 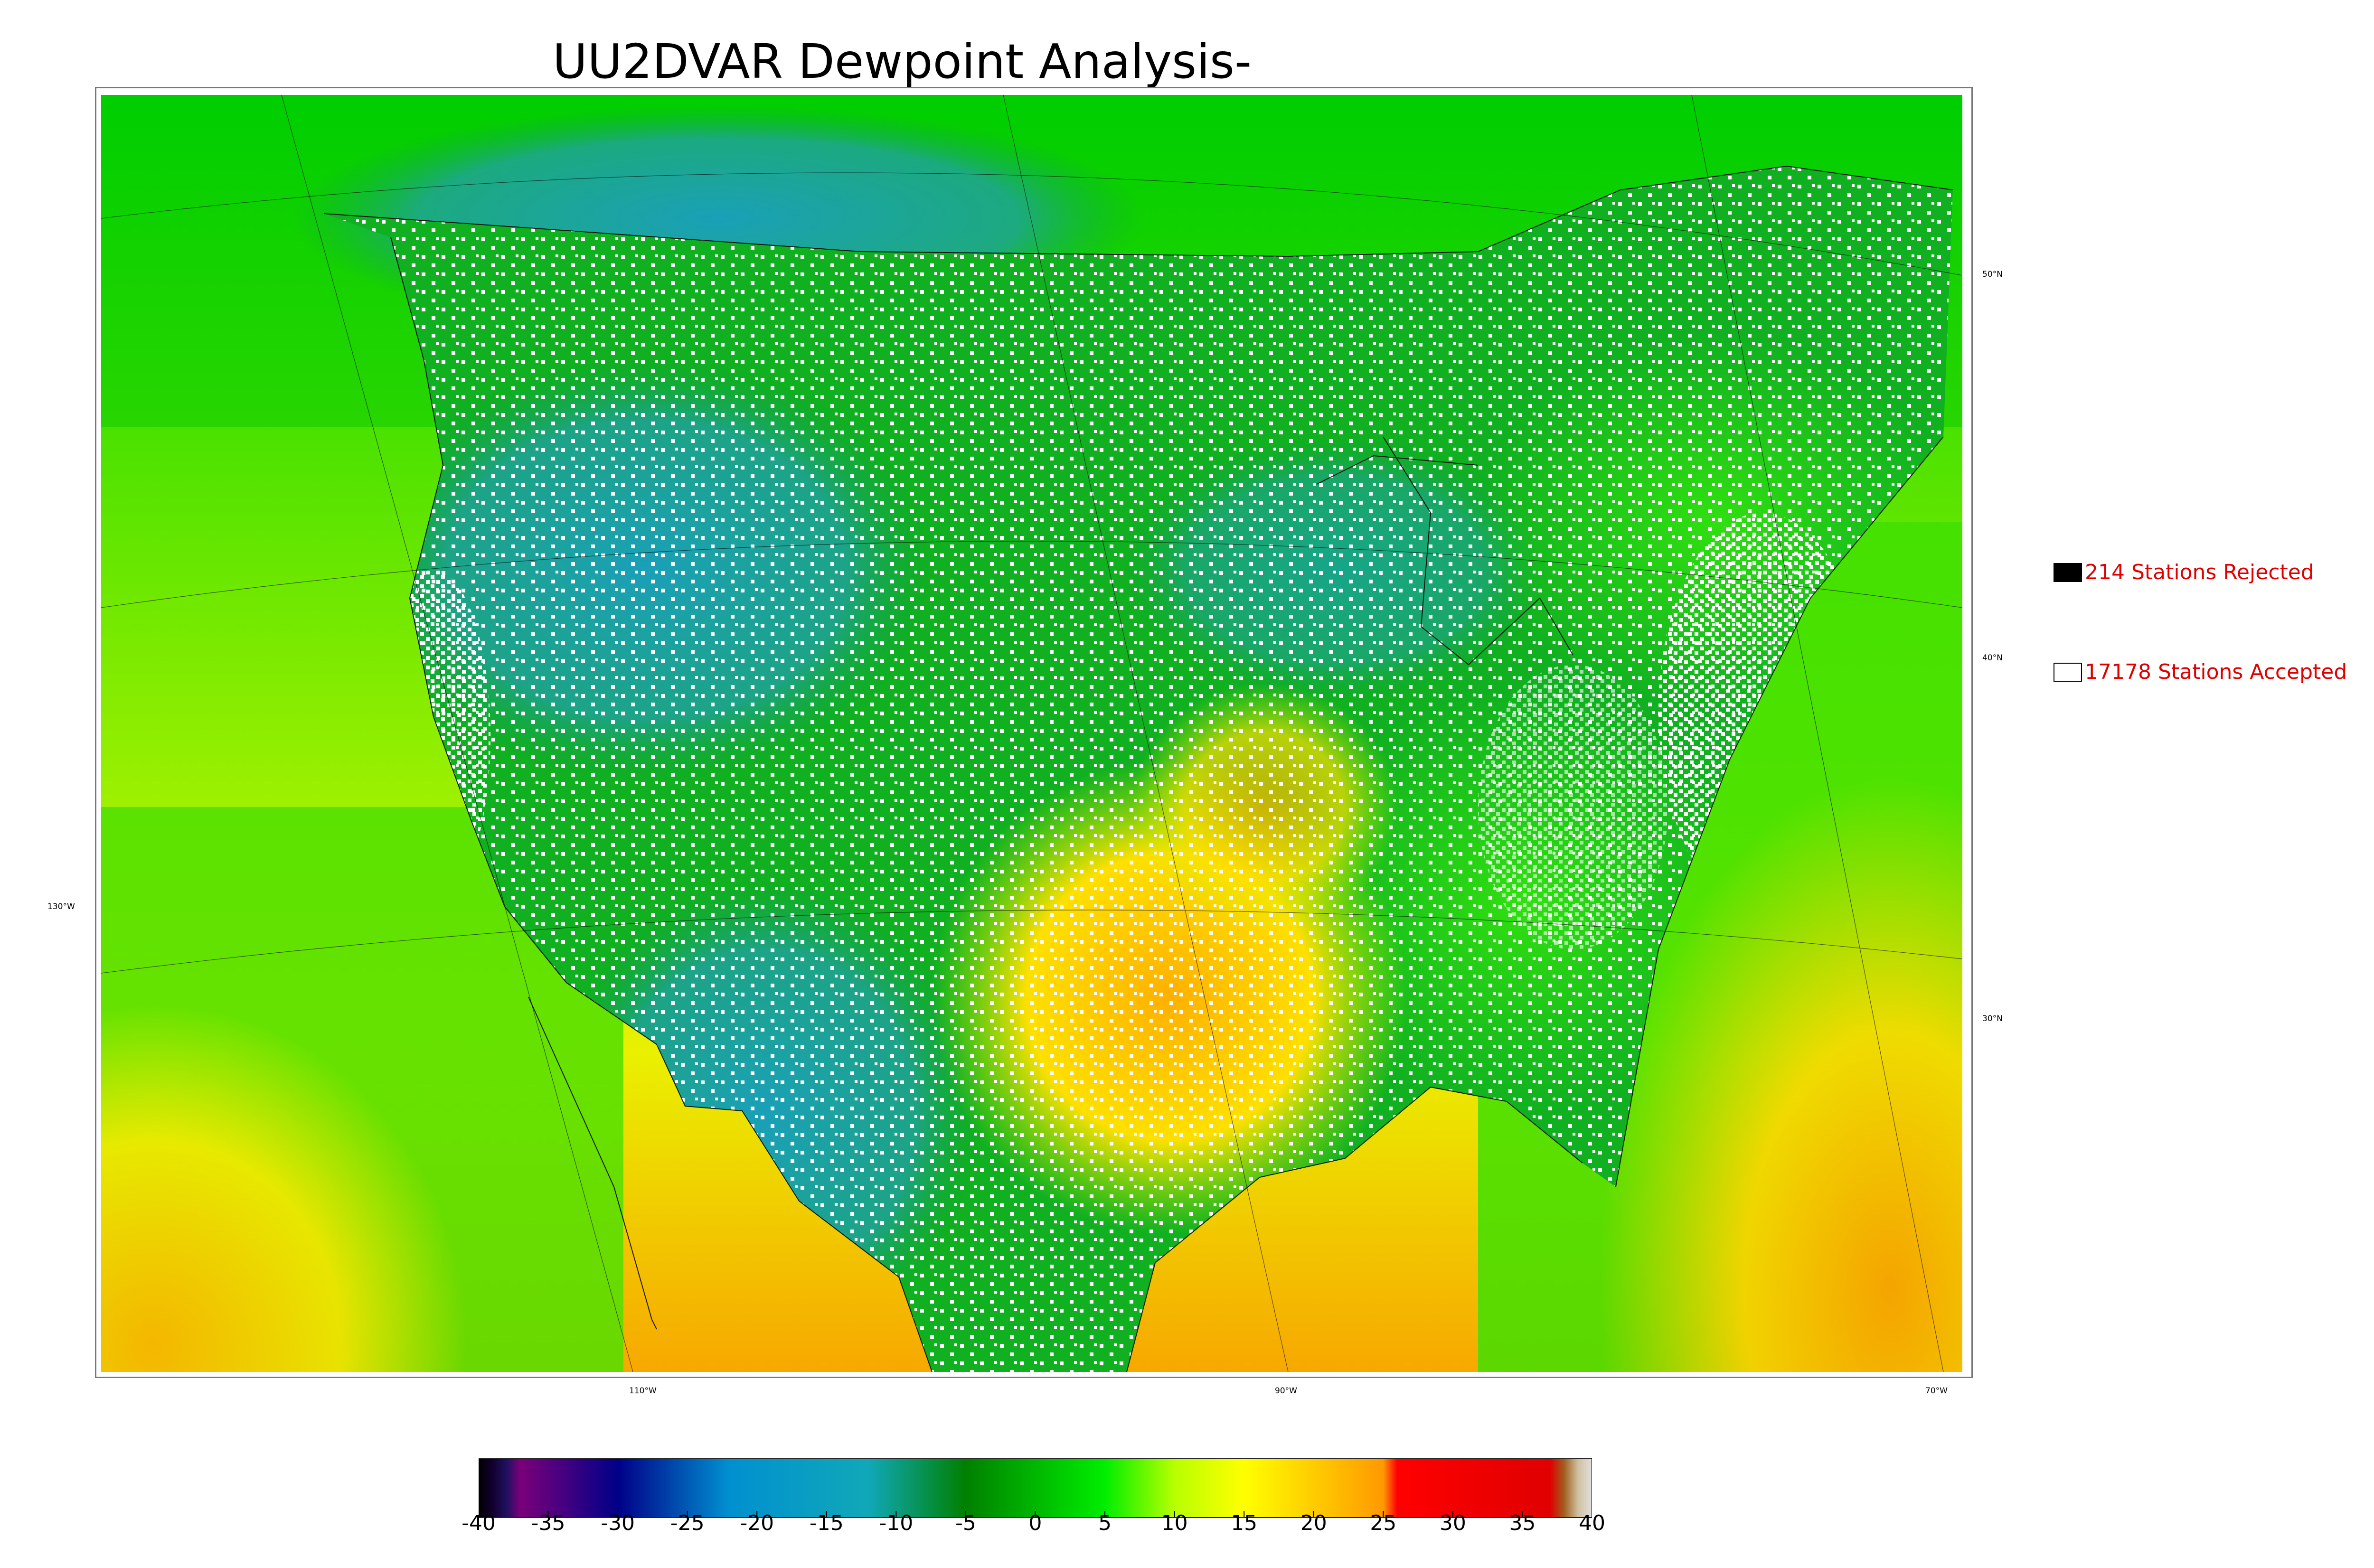 What do you see at coordinates (1992, 658) in the screenshot?
I see `lat-label-40n: 40°N` at bounding box center [1992, 658].